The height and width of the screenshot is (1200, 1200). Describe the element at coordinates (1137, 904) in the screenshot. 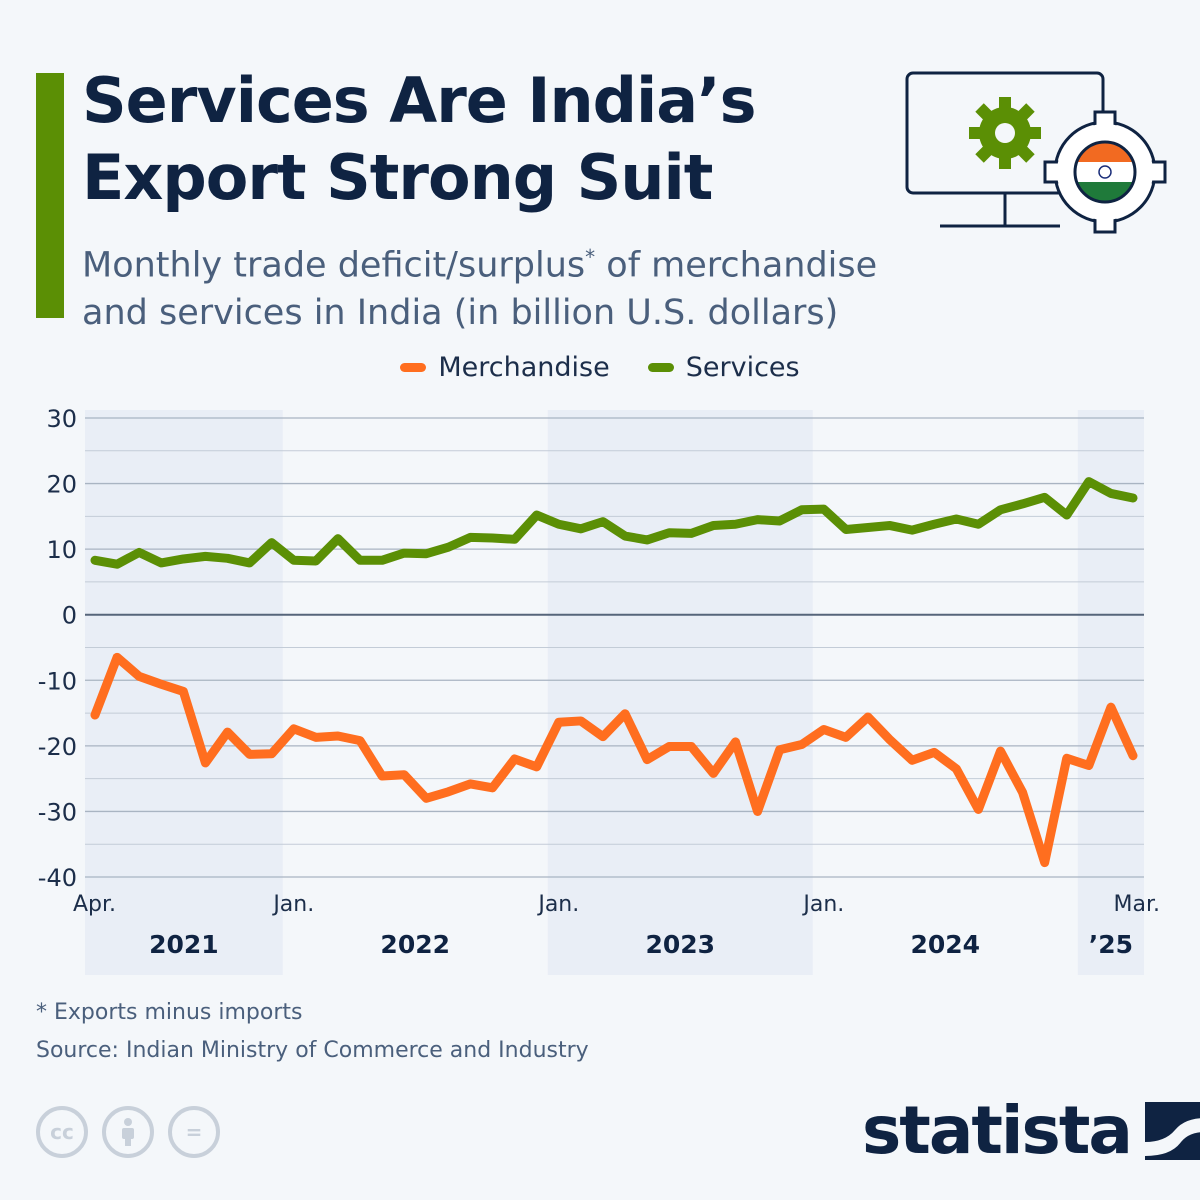

I see `x-tick-label: Mar.` at that location.